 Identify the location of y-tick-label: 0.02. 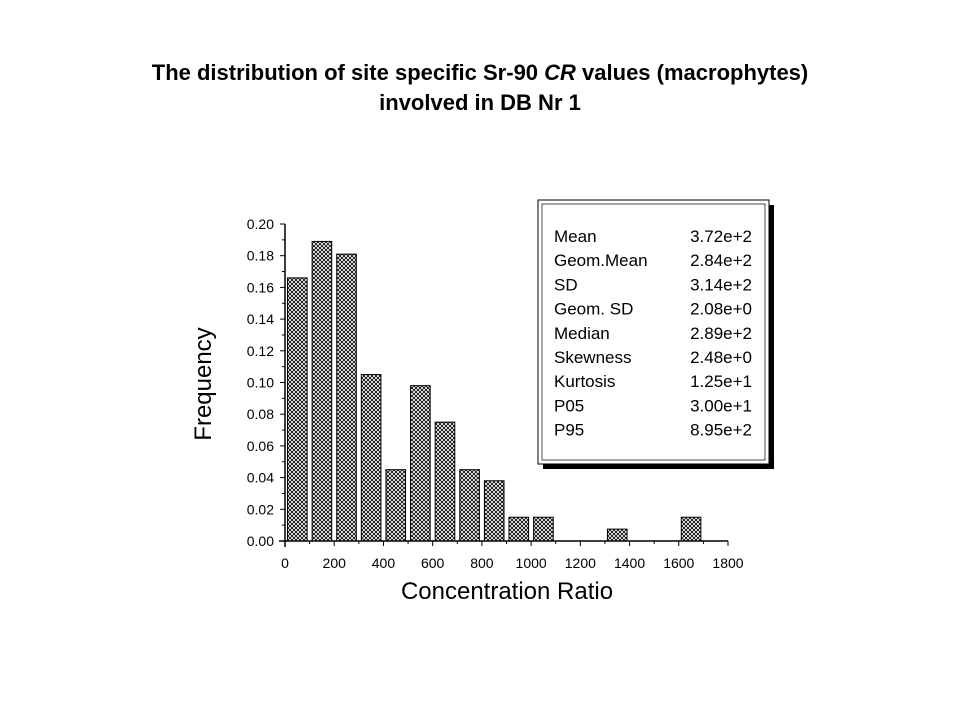
(260, 509).